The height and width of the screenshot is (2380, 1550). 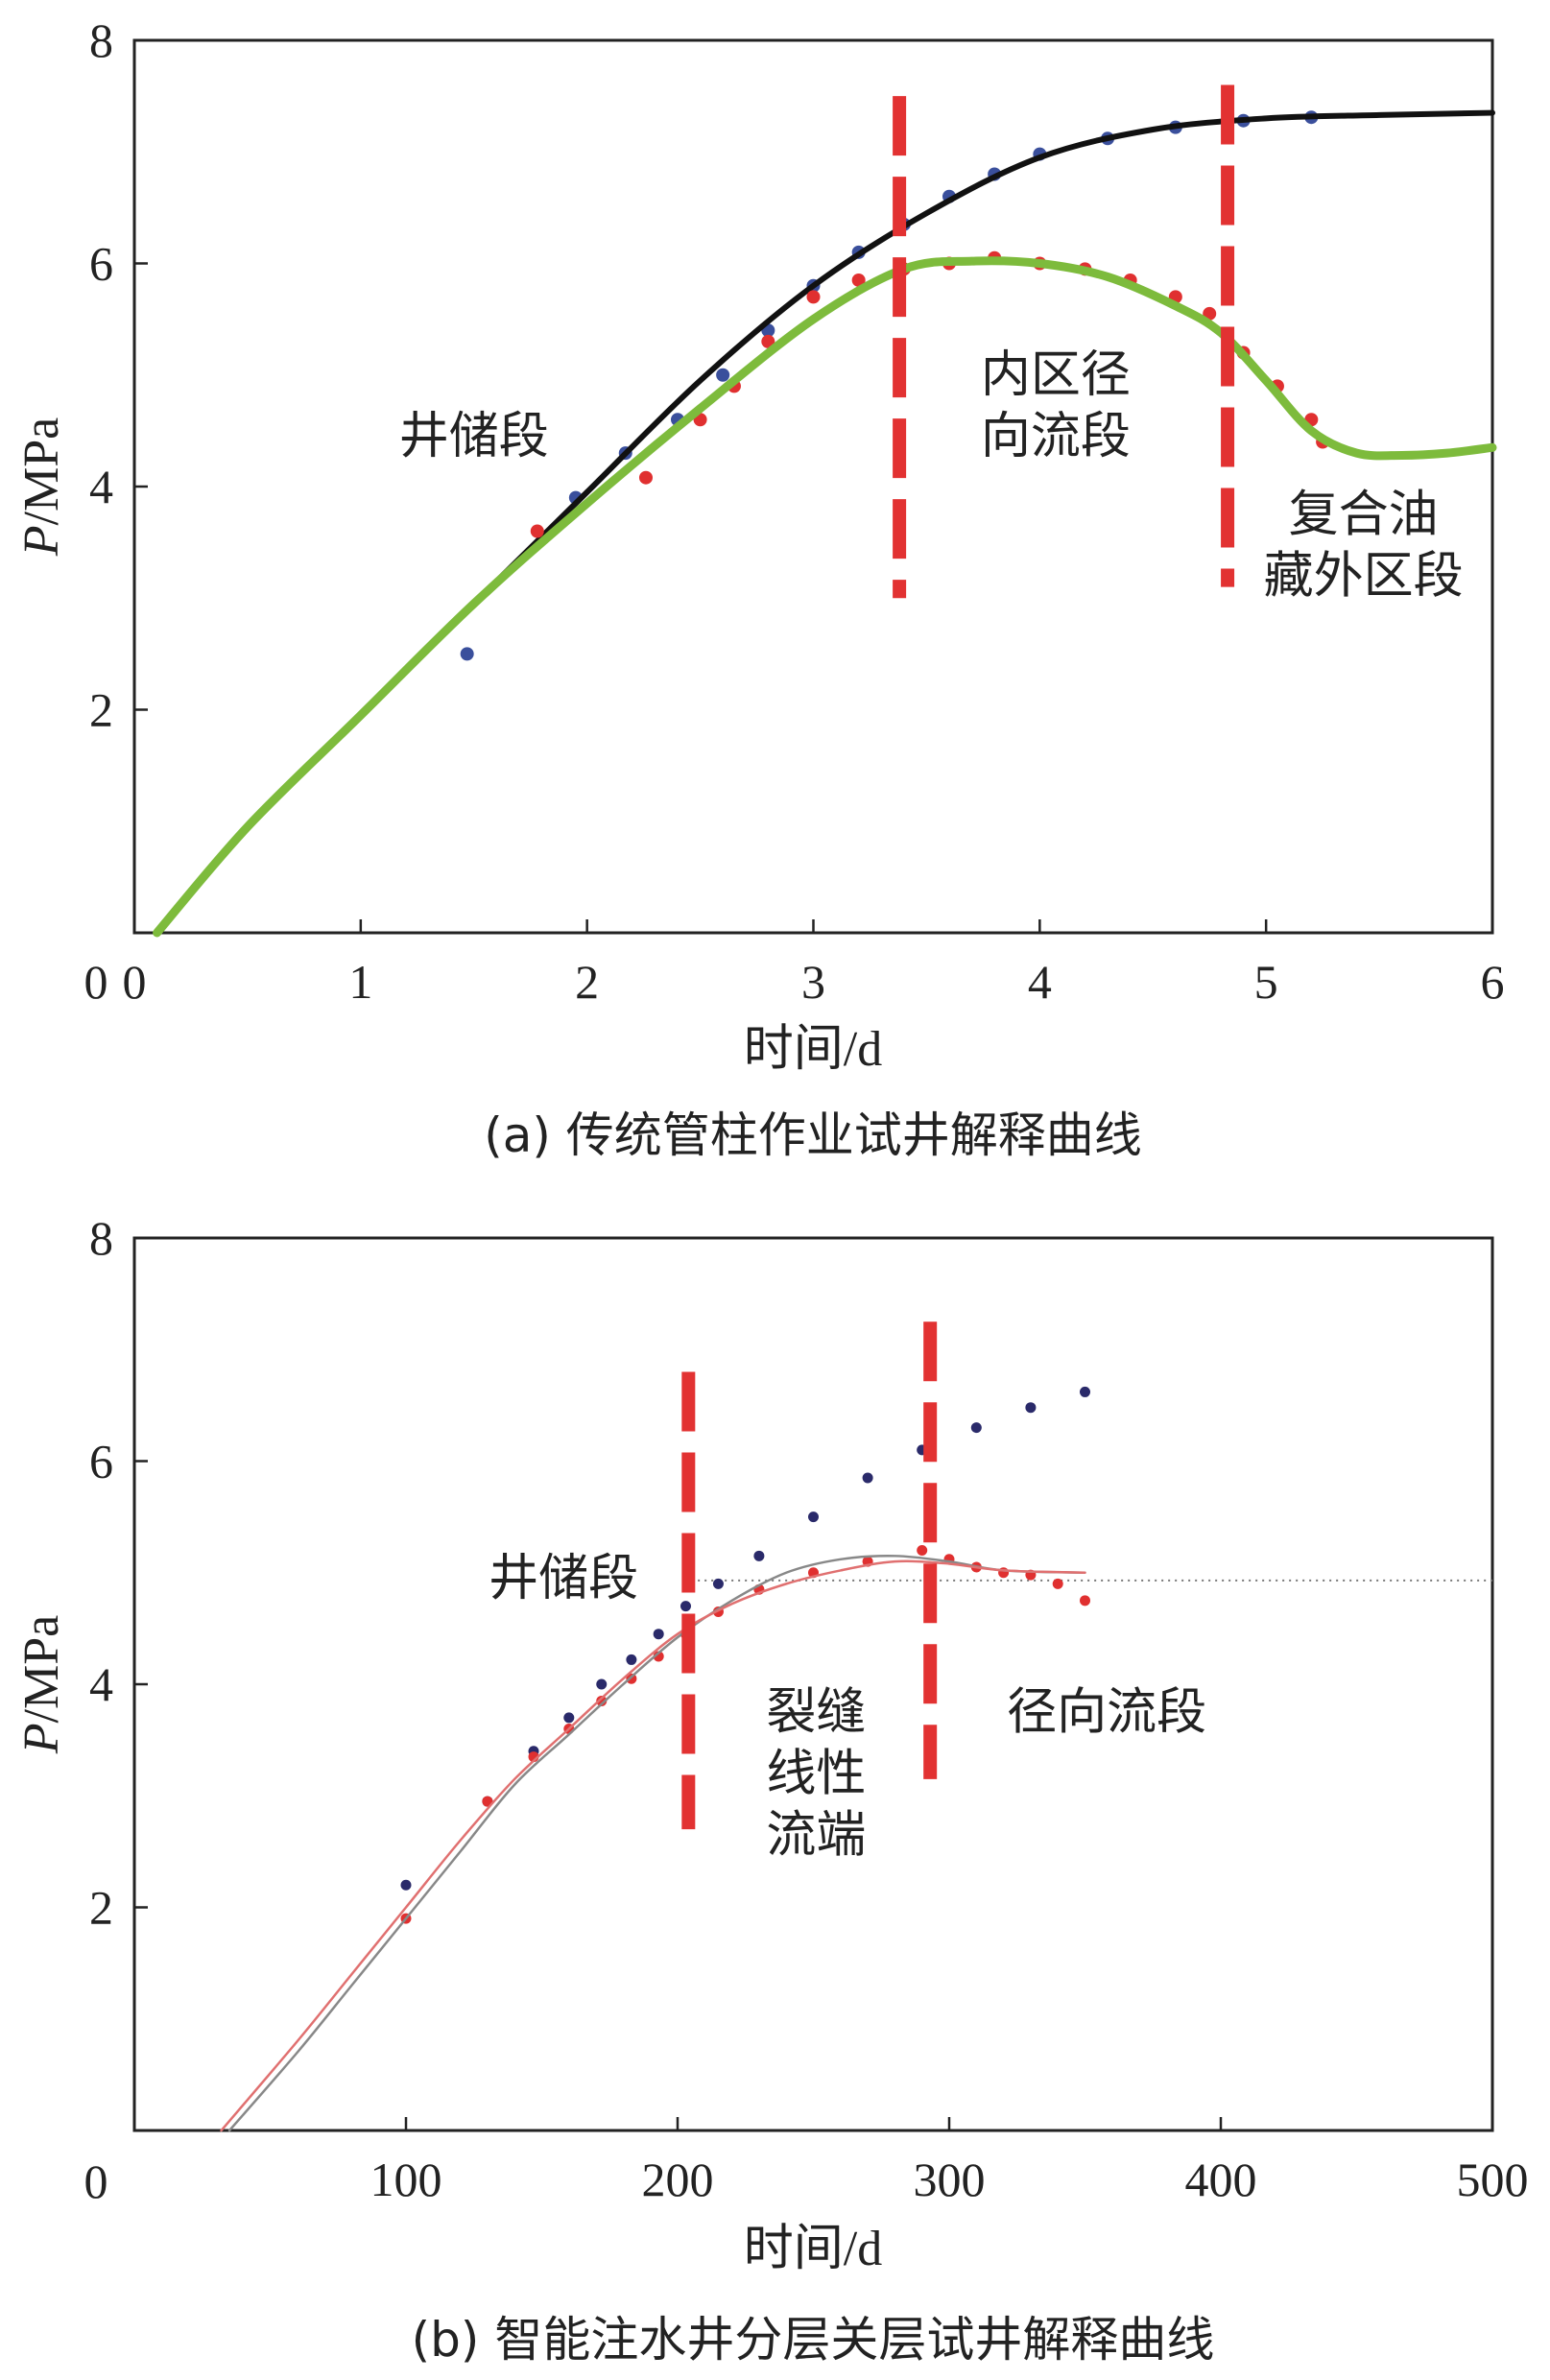 What do you see at coordinates (816, 1836) in the screenshot?
I see `annotation-line: 流端` at bounding box center [816, 1836].